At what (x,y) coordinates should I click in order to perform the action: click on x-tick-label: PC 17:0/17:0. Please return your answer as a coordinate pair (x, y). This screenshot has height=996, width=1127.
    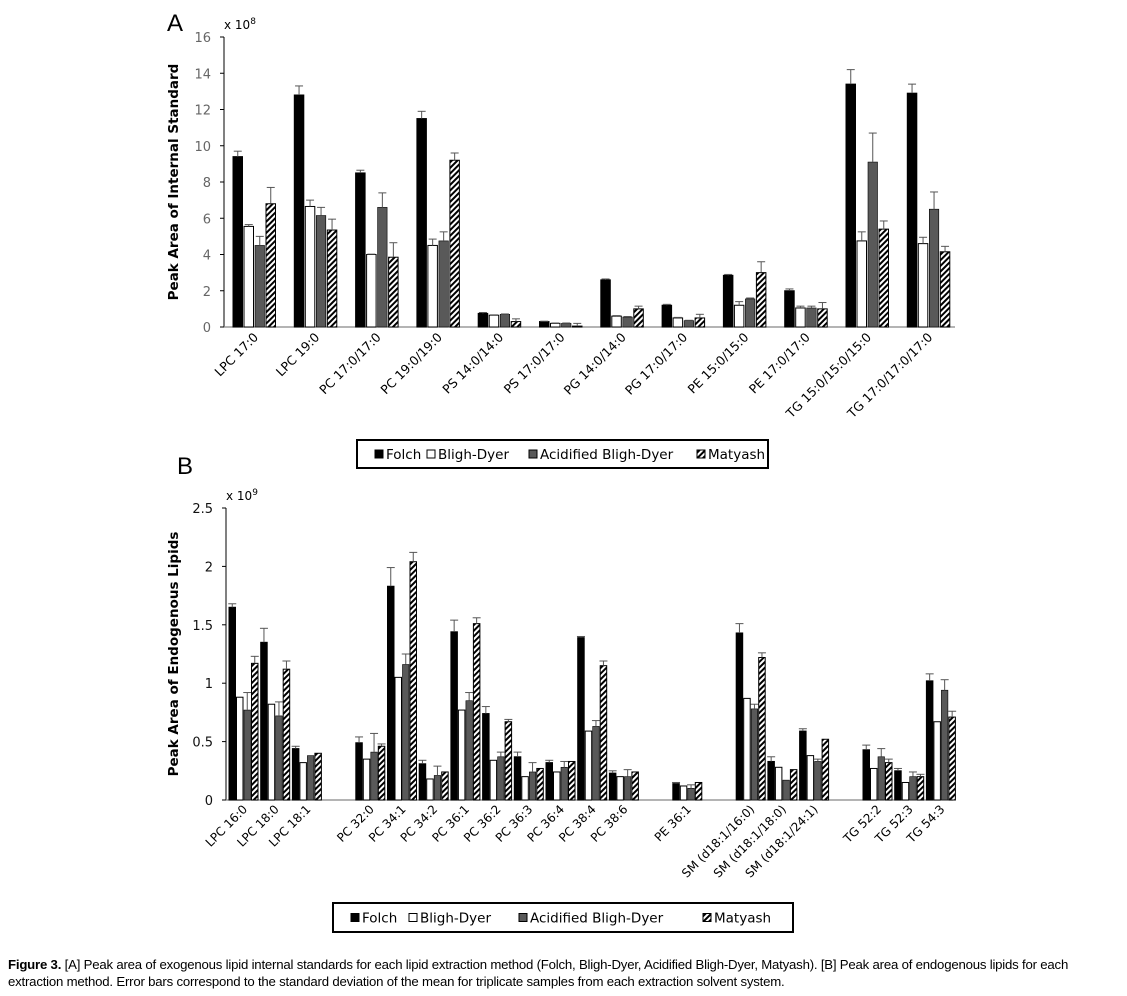
    Looking at the image, I should click on (350, 363).